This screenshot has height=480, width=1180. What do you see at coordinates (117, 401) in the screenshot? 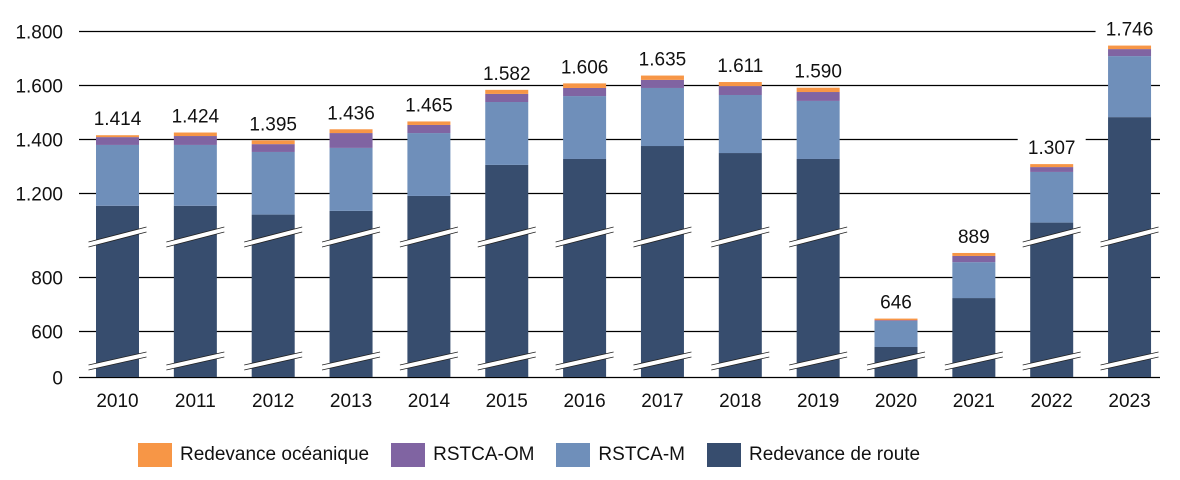
I see `x-tick-label: 2010` at bounding box center [117, 401].